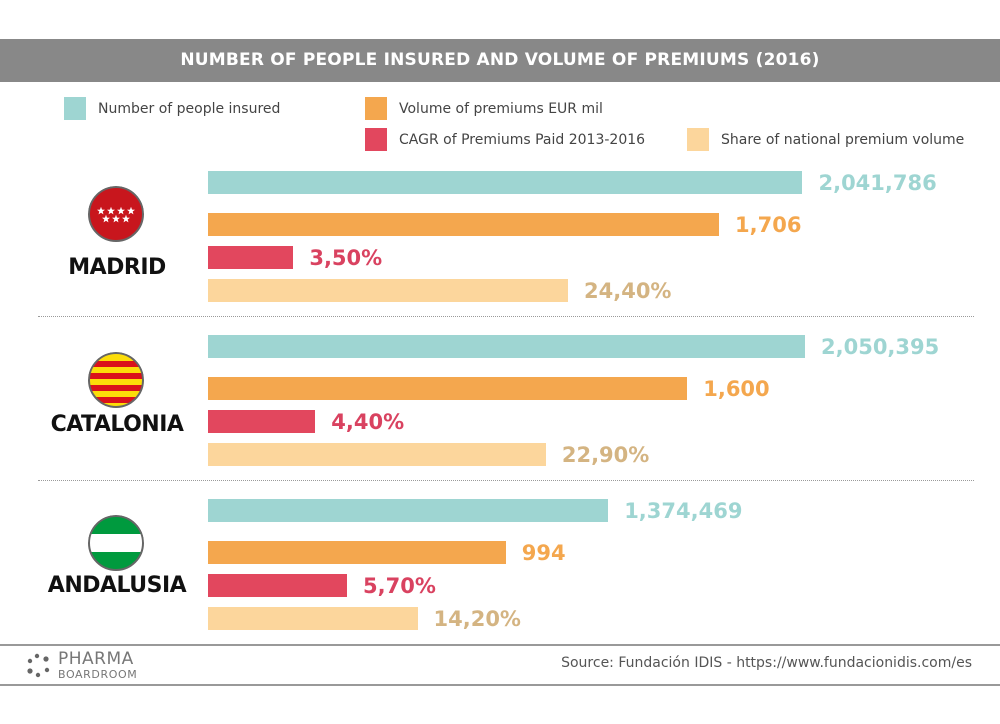  What do you see at coordinates (277, 585) in the screenshot?
I see `bar-cagr-andalusia` at bounding box center [277, 585].